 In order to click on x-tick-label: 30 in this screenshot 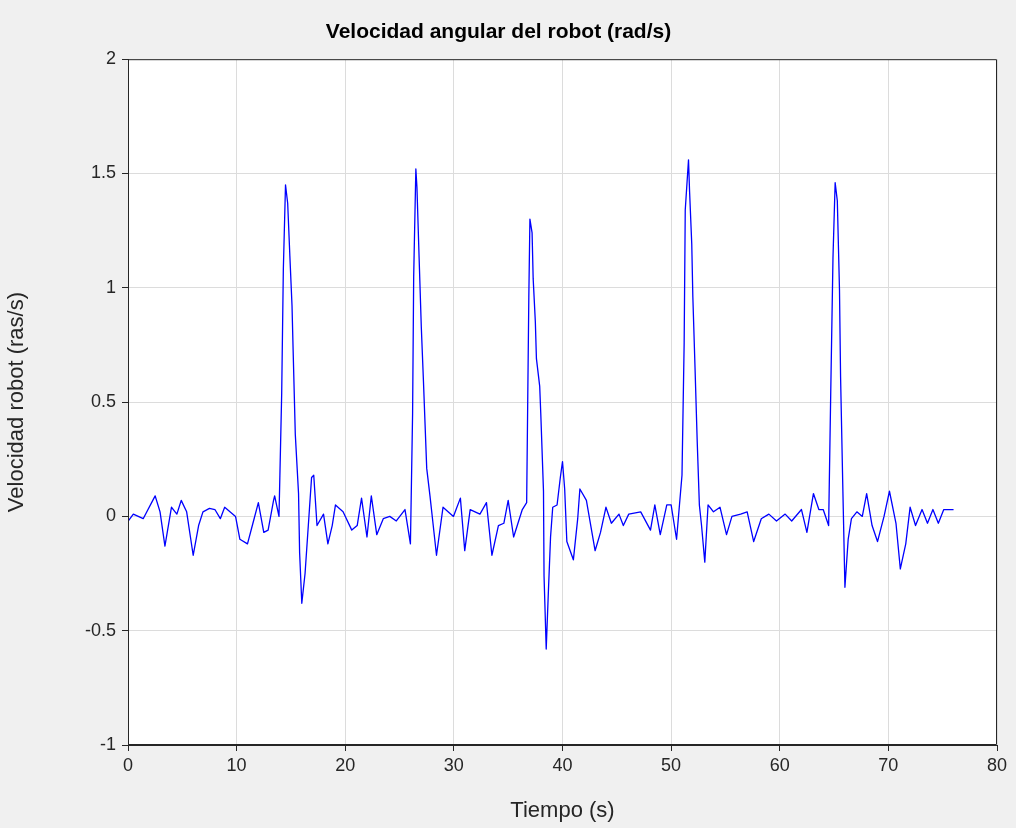, I will do `click(453, 764)`.